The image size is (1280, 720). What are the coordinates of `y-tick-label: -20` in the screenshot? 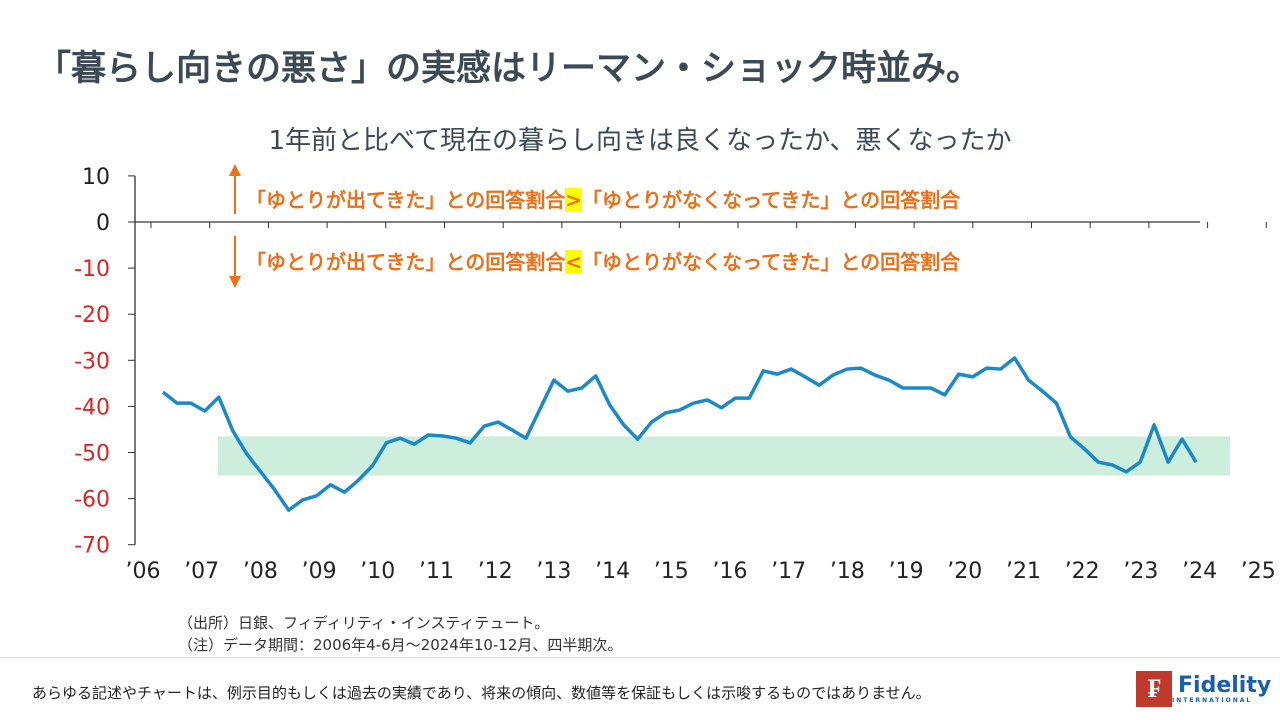 It's located at (92, 315).